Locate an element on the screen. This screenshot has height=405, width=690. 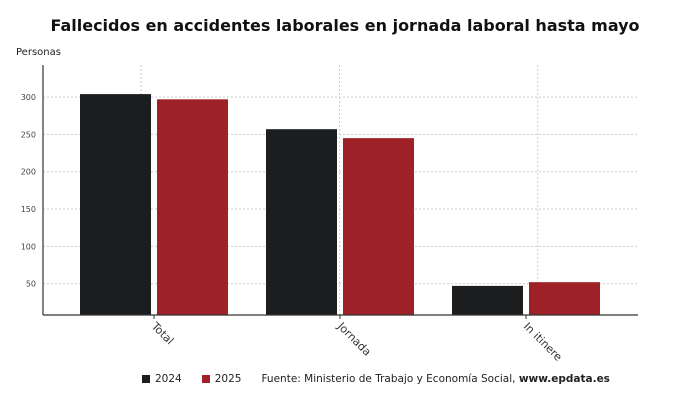
x-tick-label: Total is located at coordinates (162, 333).